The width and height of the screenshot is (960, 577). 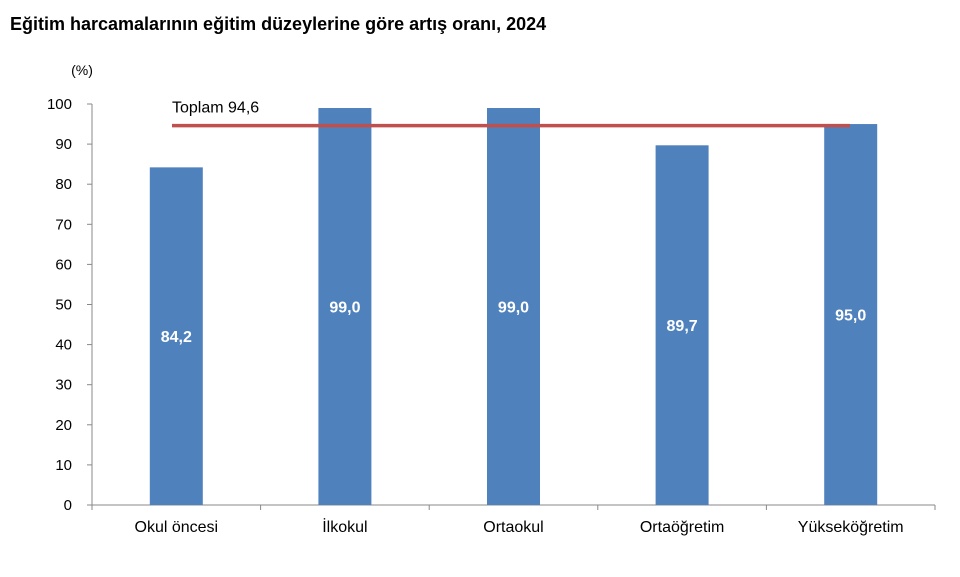 I want to click on y-axis-unit-label: (%), so click(x=82, y=70).